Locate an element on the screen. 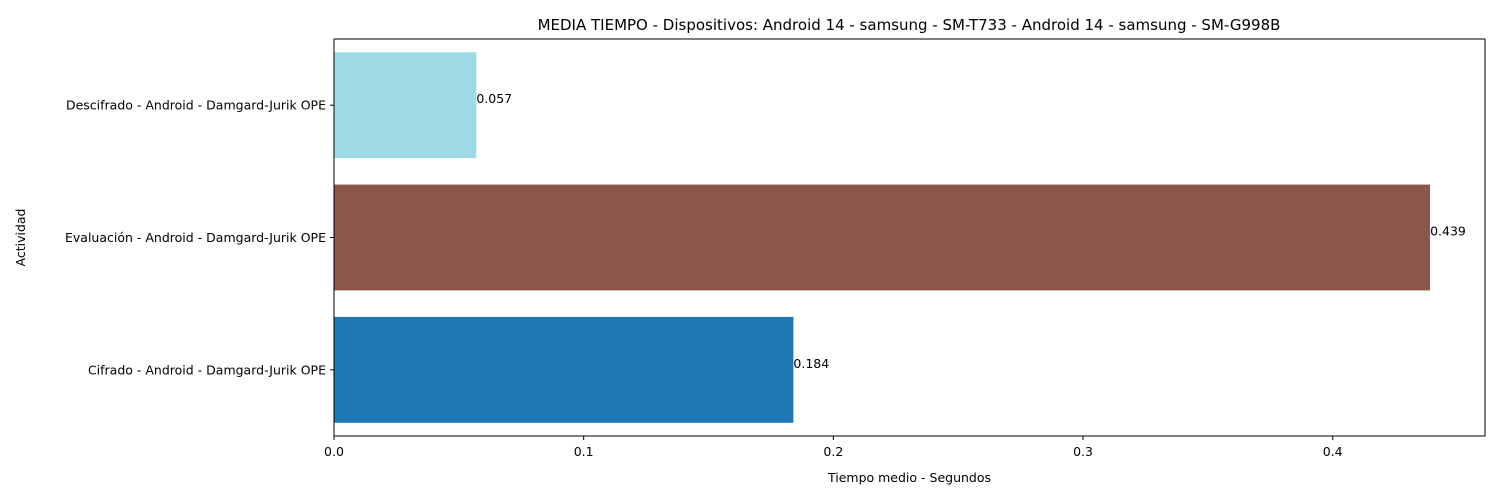 Image resolution: width=1500 pixels, height=500 pixels. x-tick-label-1: 0.1 is located at coordinates (584, 451).